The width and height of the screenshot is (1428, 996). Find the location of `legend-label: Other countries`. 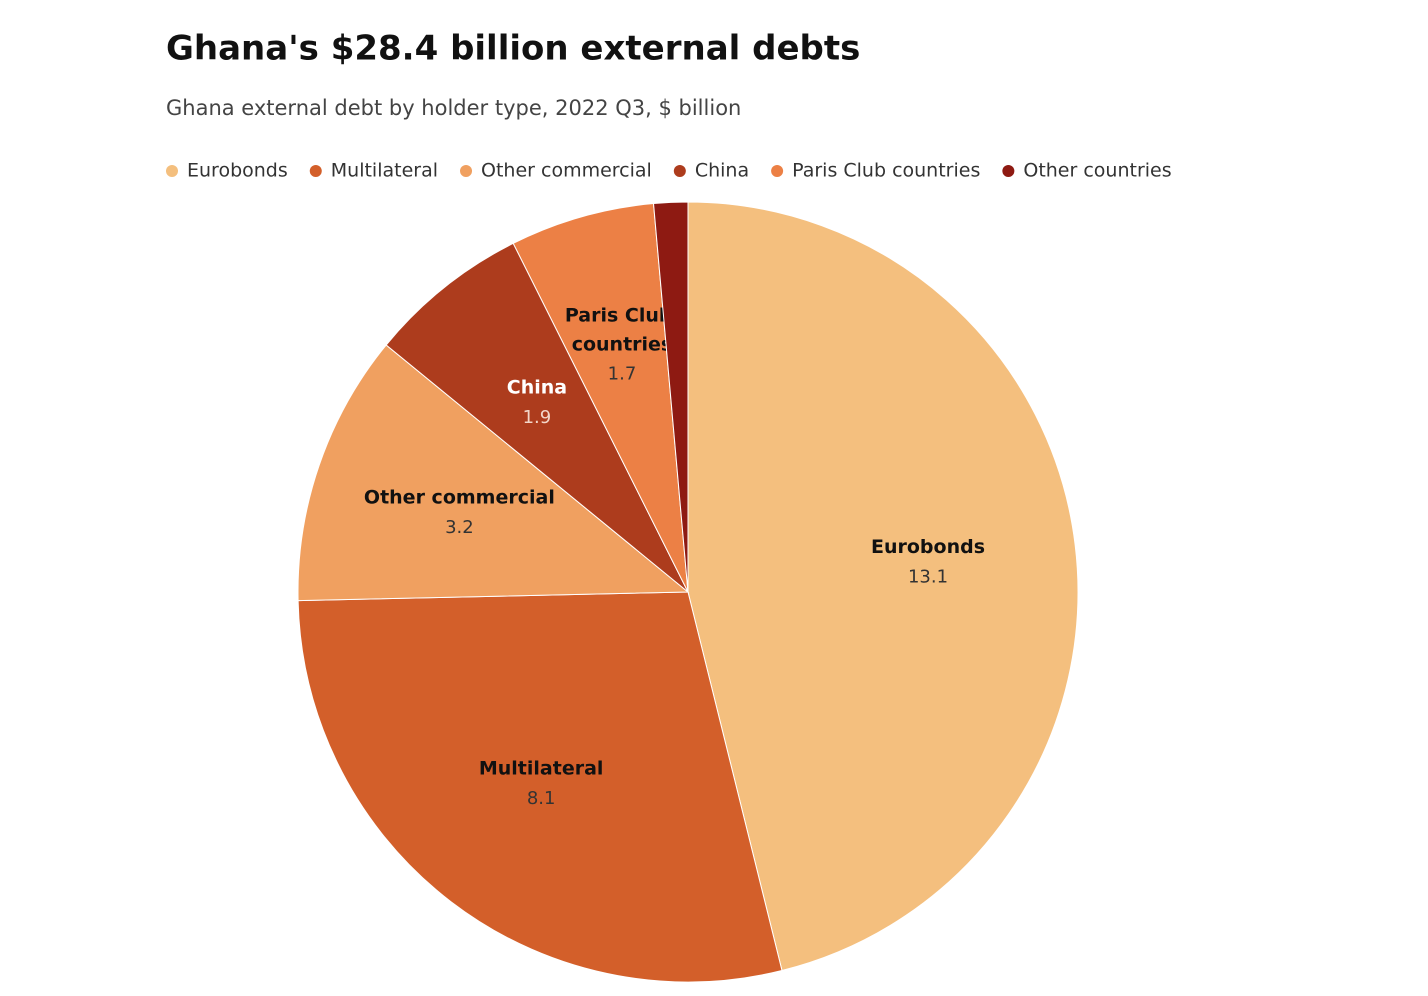

legend-label: Other countries is located at coordinates (1097, 171).